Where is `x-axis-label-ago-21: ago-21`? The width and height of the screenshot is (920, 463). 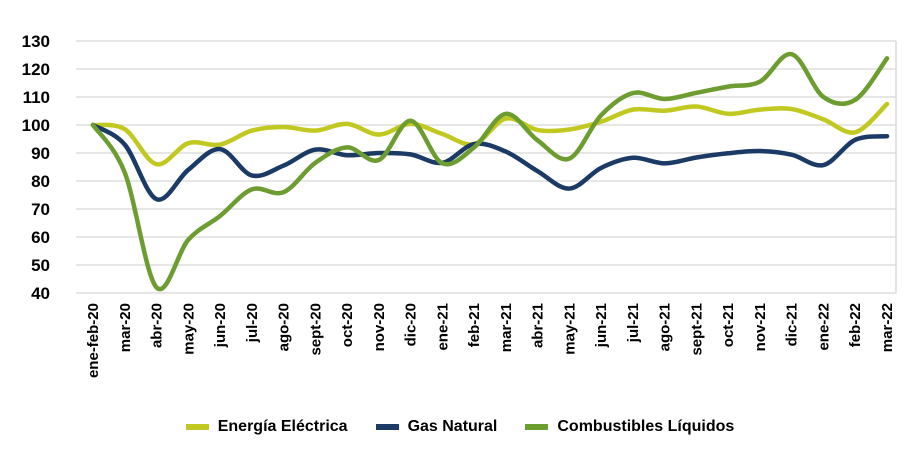
x-axis-label-ago-21: ago-21 is located at coordinates (665, 327).